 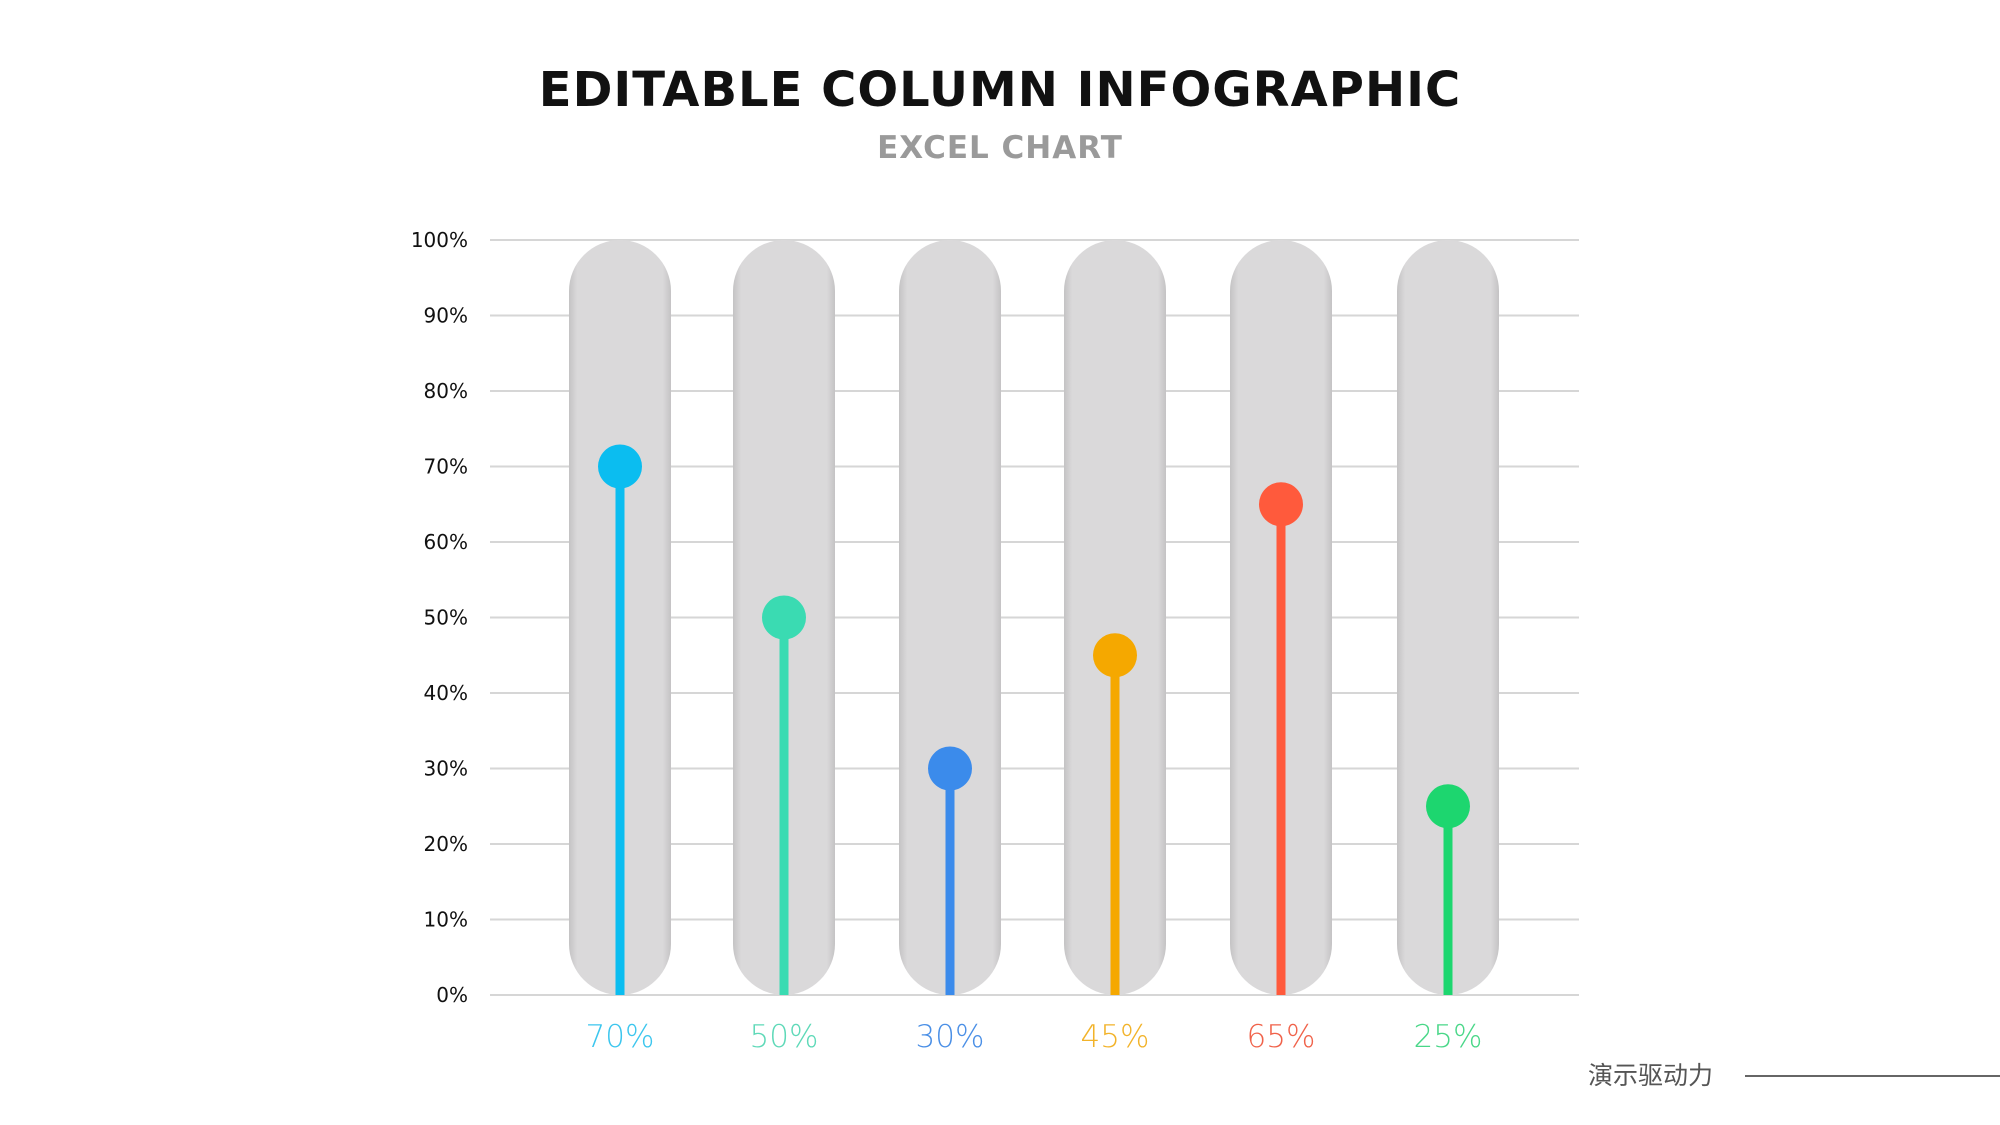 What do you see at coordinates (1115, 1037) in the screenshot?
I see `data-label: 45%` at bounding box center [1115, 1037].